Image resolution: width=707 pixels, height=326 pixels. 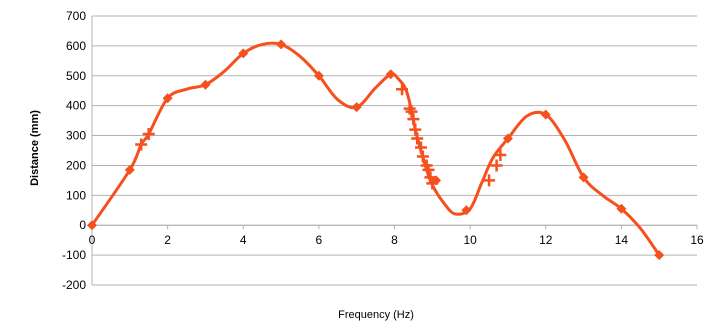 What do you see at coordinates (470, 240) in the screenshot?
I see `x-tick-label: 10` at bounding box center [470, 240].